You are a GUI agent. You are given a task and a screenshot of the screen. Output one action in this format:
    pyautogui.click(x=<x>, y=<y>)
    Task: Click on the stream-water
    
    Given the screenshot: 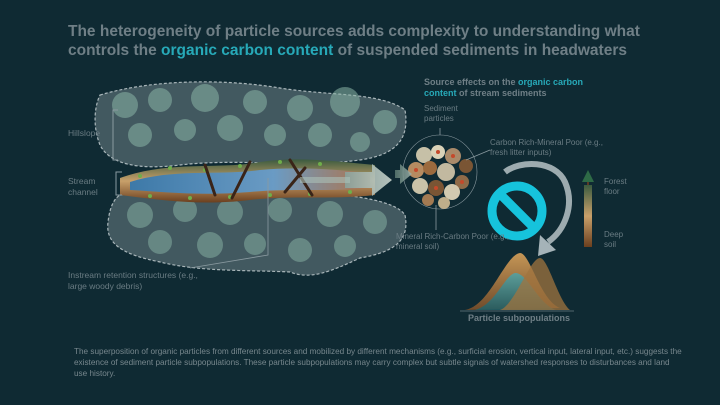 What is the action you would take?
    pyautogui.click(x=250, y=181)
    